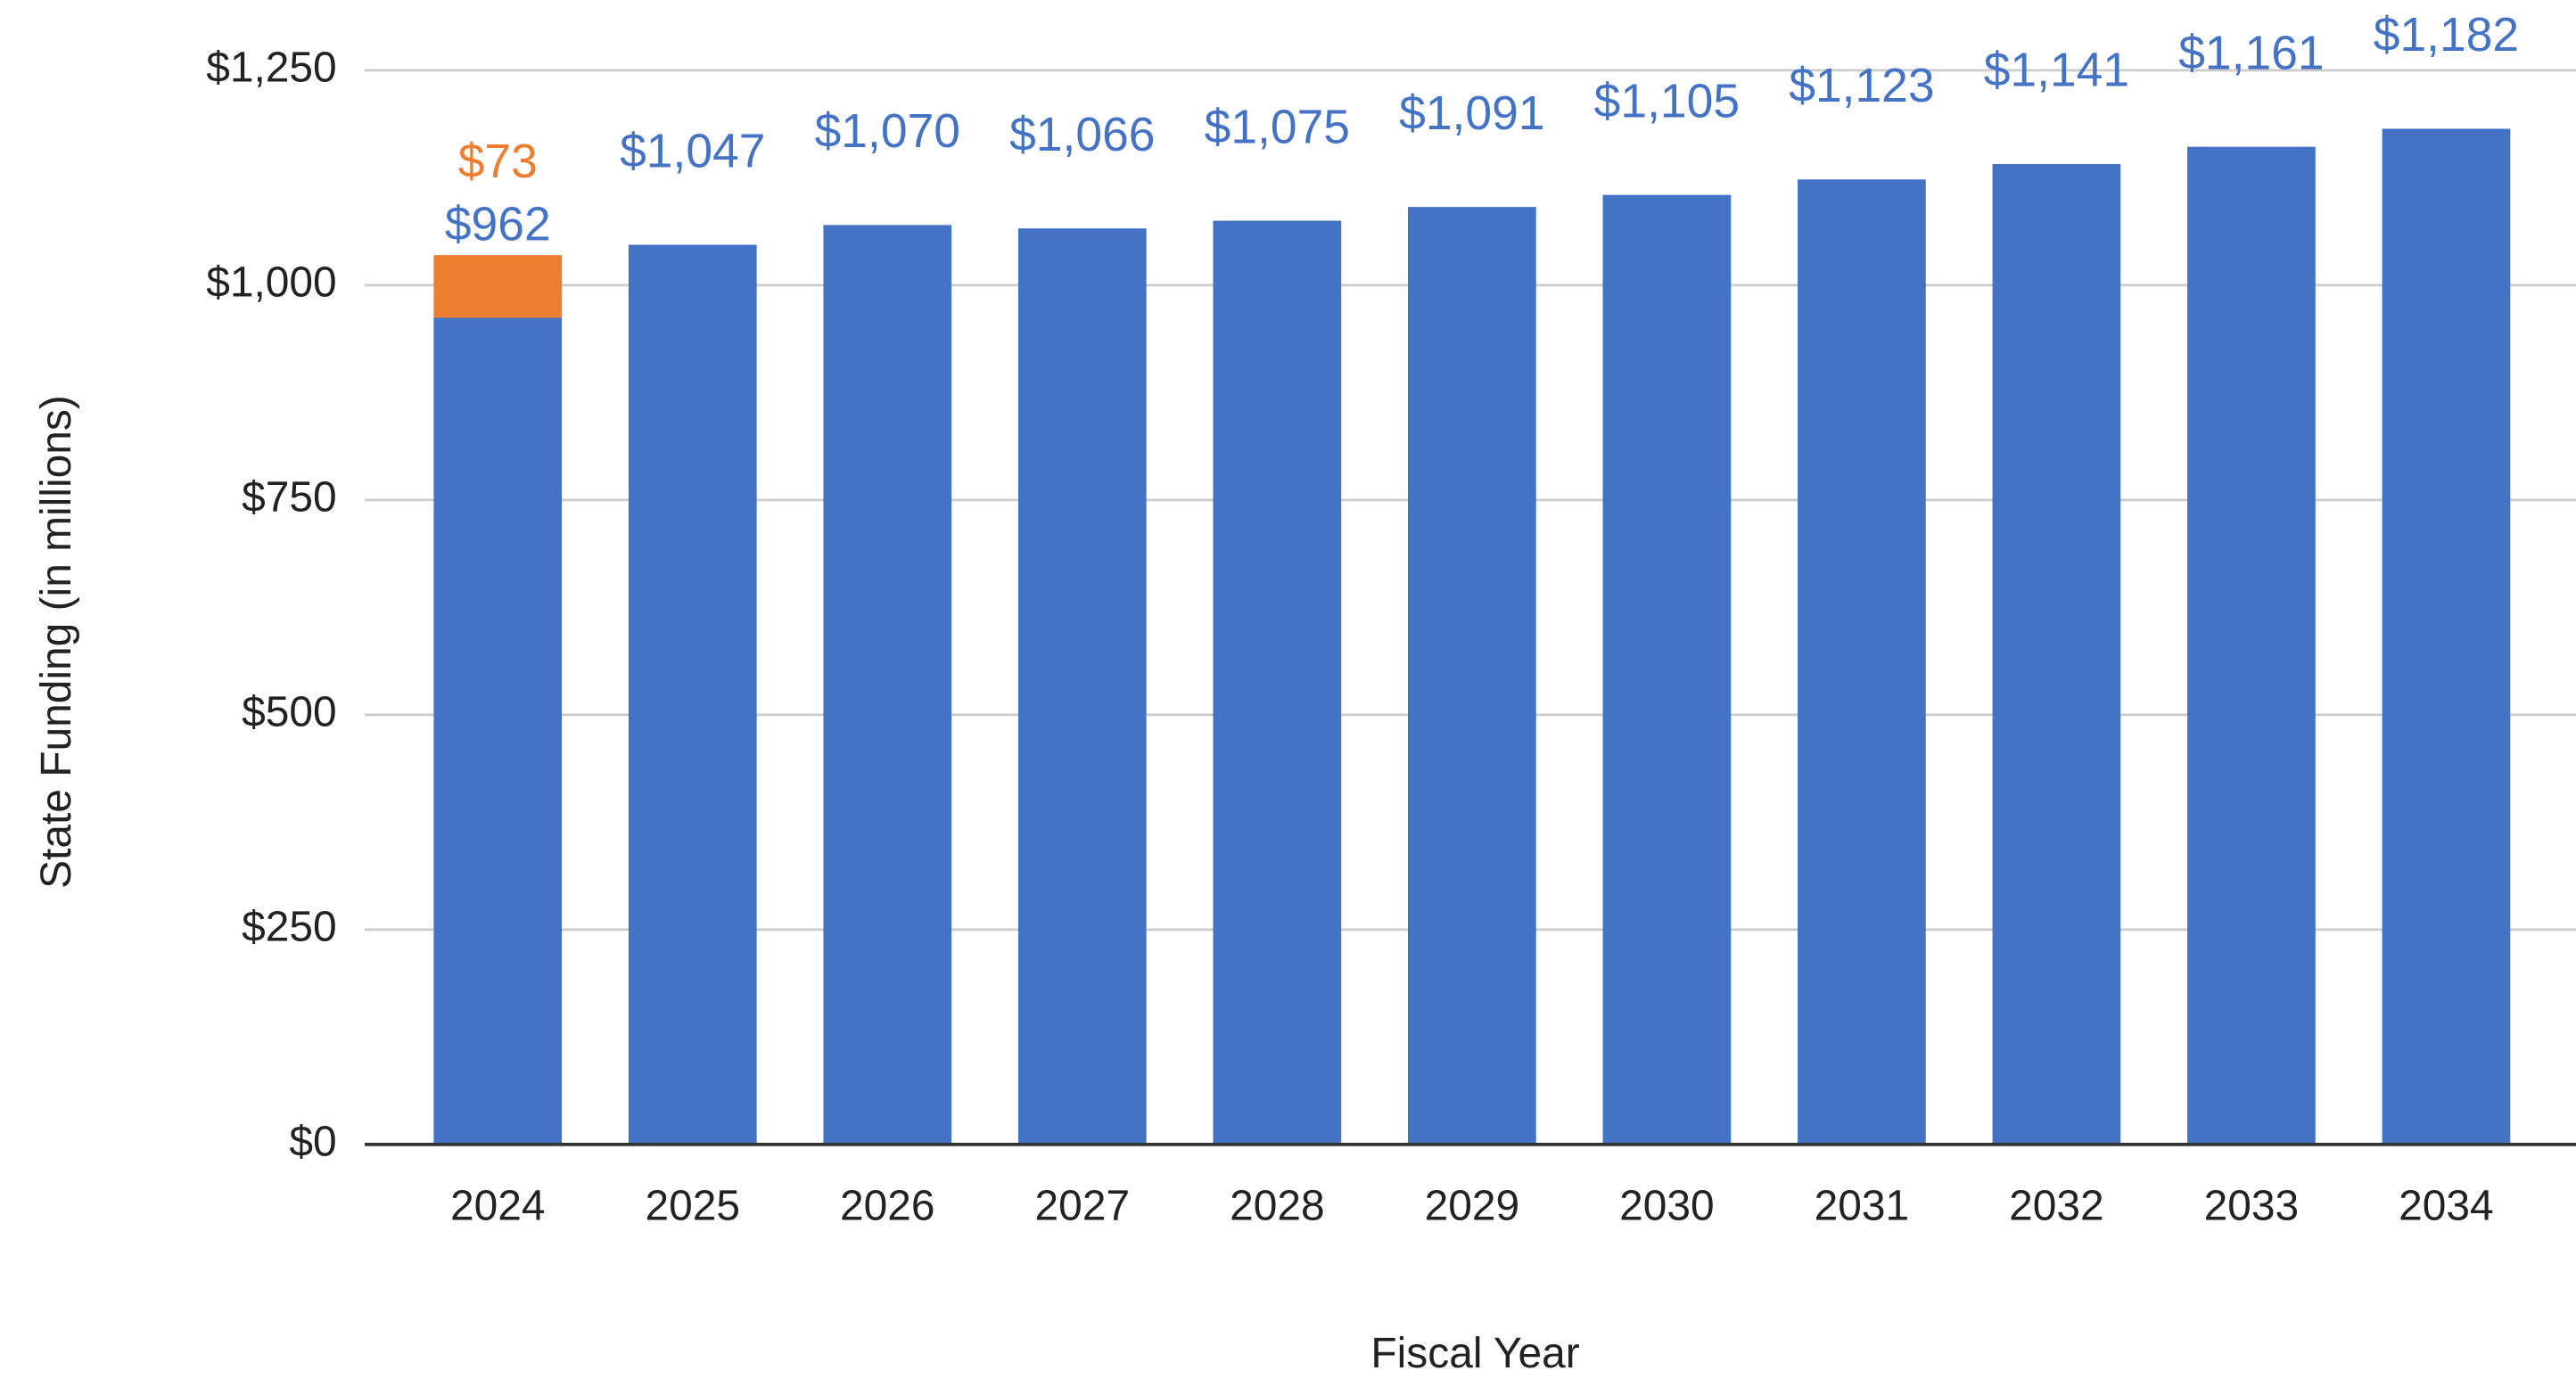 This screenshot has width=2576, height=1379. What do you see at coordinates (271, 68) in the screenshot?
I see `y-tick-label: $1,250` at bounding box center [271, 68].